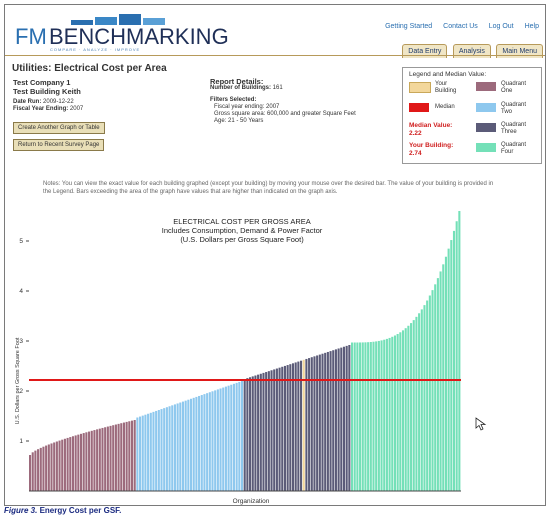 Image resolution: width=550 pixels, height=518 pixels. What do you see at coordinates (460, 26) in the screenshot?
I see `link-contact-us: Contact Us` at bounding box center [460, 26].